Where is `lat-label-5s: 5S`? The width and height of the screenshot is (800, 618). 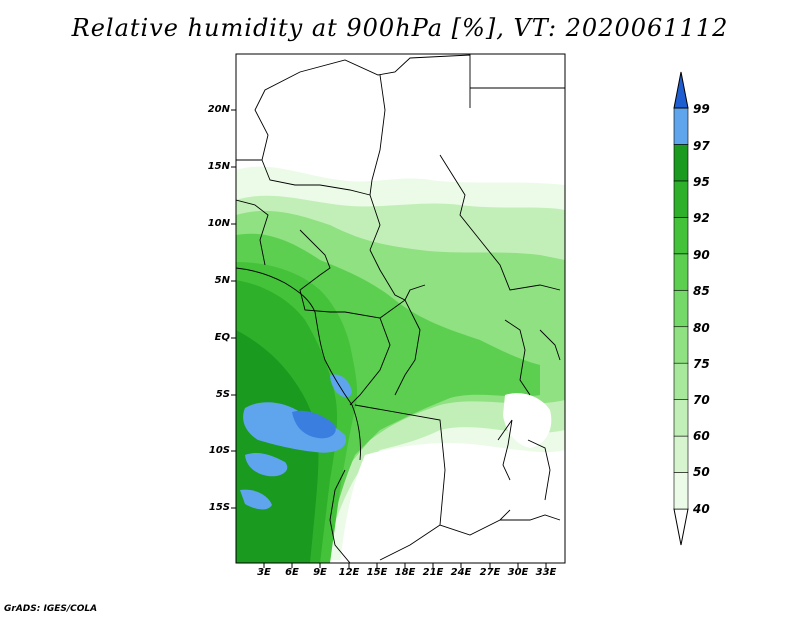 lat-label-5s: 5S is located at coordinates (222, 394).